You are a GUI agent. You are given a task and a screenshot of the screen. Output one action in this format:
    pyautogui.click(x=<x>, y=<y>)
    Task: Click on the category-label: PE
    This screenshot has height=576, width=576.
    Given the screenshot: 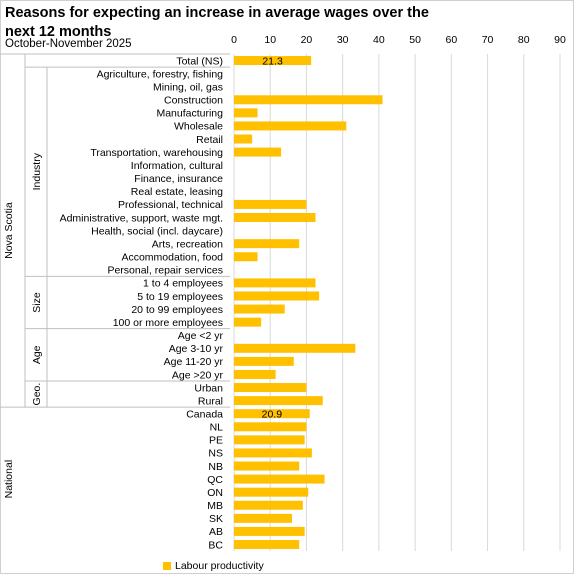 What is the action you would take?
    pyautogui.click(x=216, y=441)
    